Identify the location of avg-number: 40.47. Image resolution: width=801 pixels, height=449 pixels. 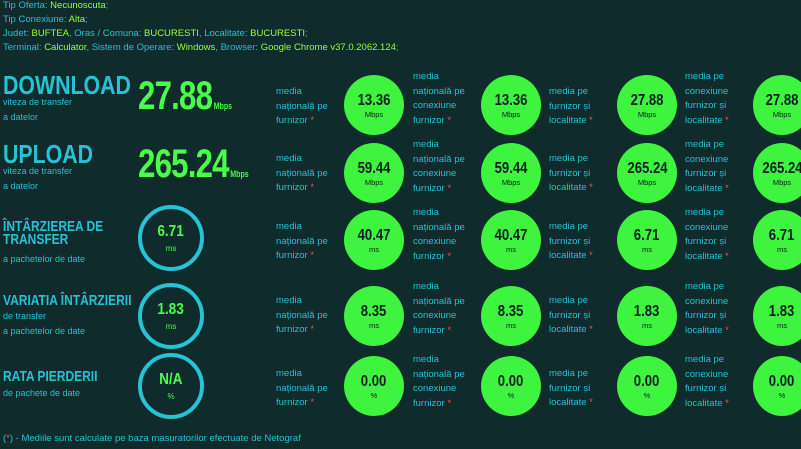
(511, 235).